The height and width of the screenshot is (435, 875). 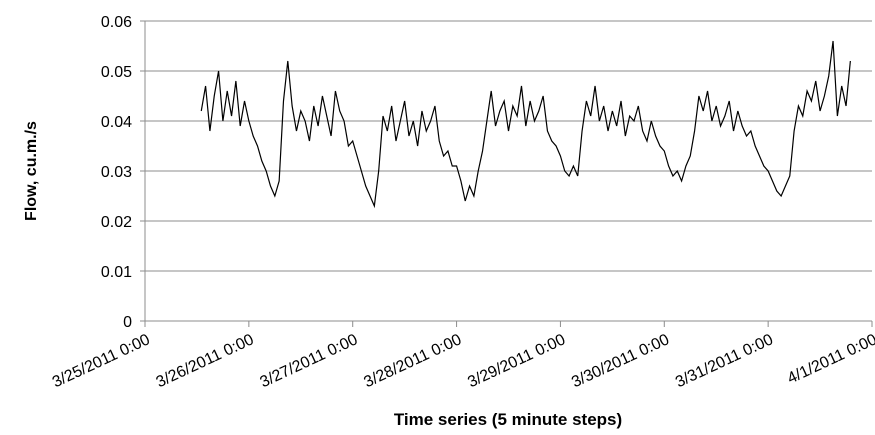 I want to click on x-tick-label: 3/28/2011 0:00, so click(x=412, y=361).